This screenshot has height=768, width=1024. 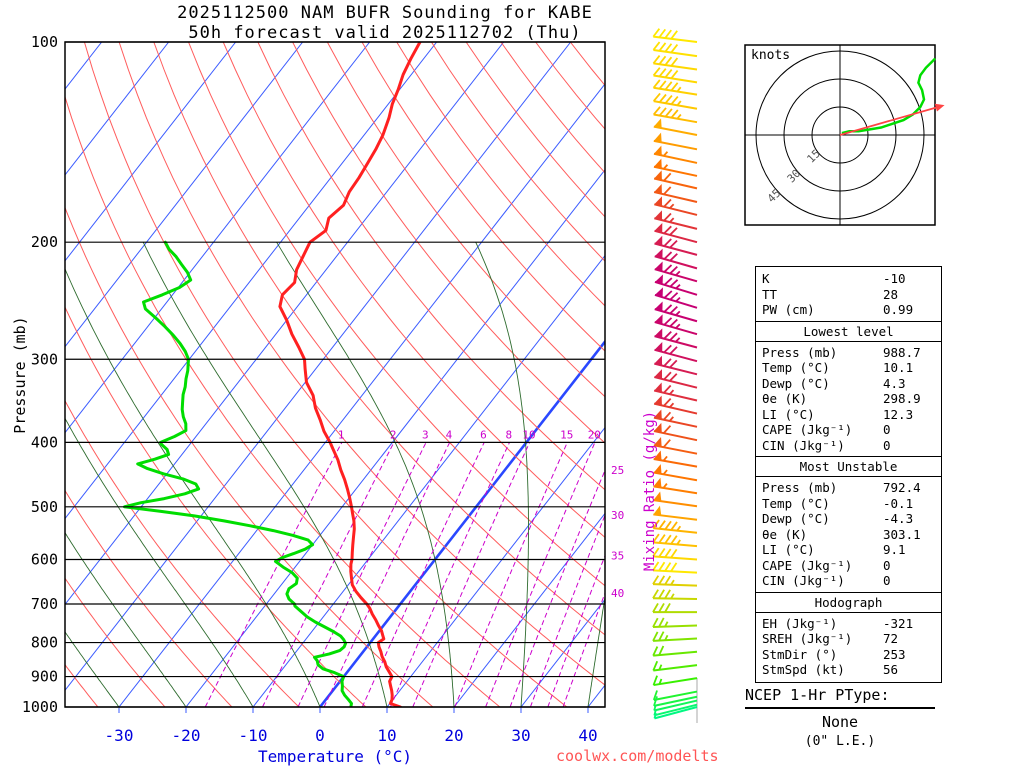 I want to click on stats-label: StmSpd (kt), so click(x=803, y=669).